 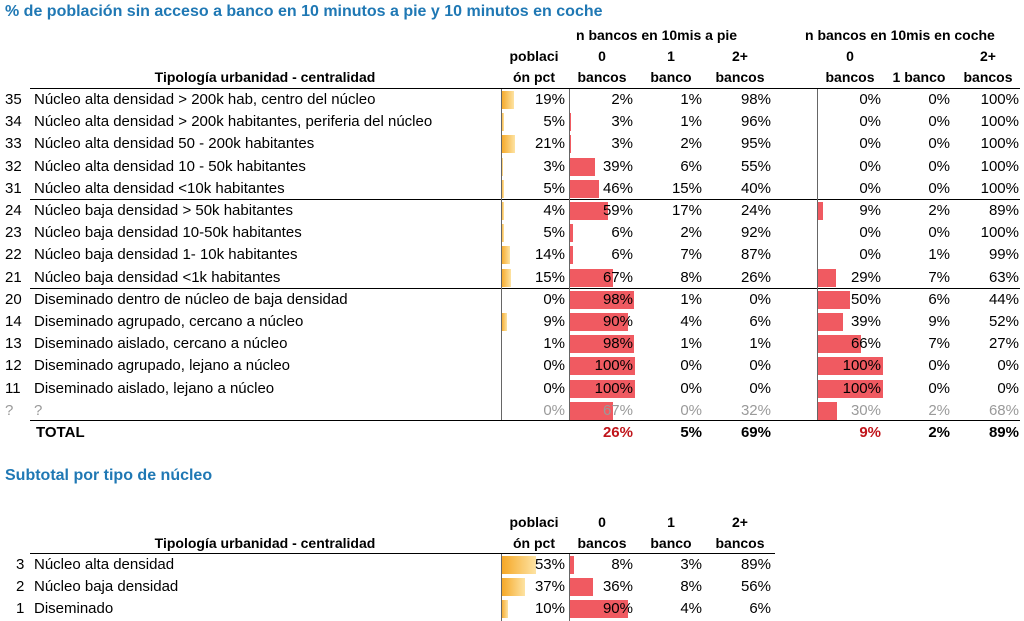 What do you see at coordinates (512, 411) in the screenshot?
I see `table-row: ?? 0% 67% 0% 32% 30% 2% 68%` at bounding box center [512, 411].